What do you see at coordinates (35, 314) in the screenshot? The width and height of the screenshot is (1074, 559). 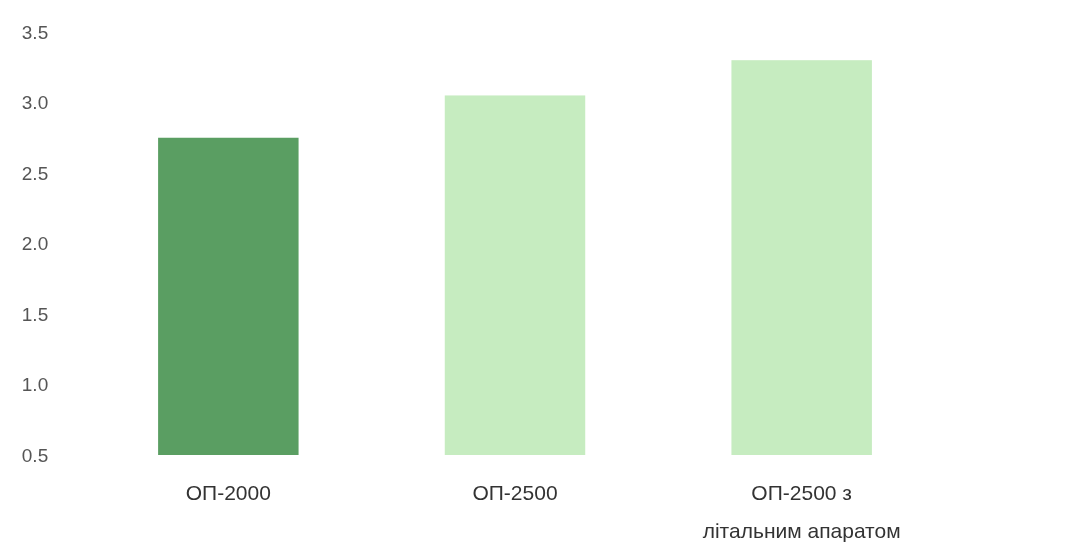 I see `y-tick-label: 1.5` at bounding box center [35, 314].